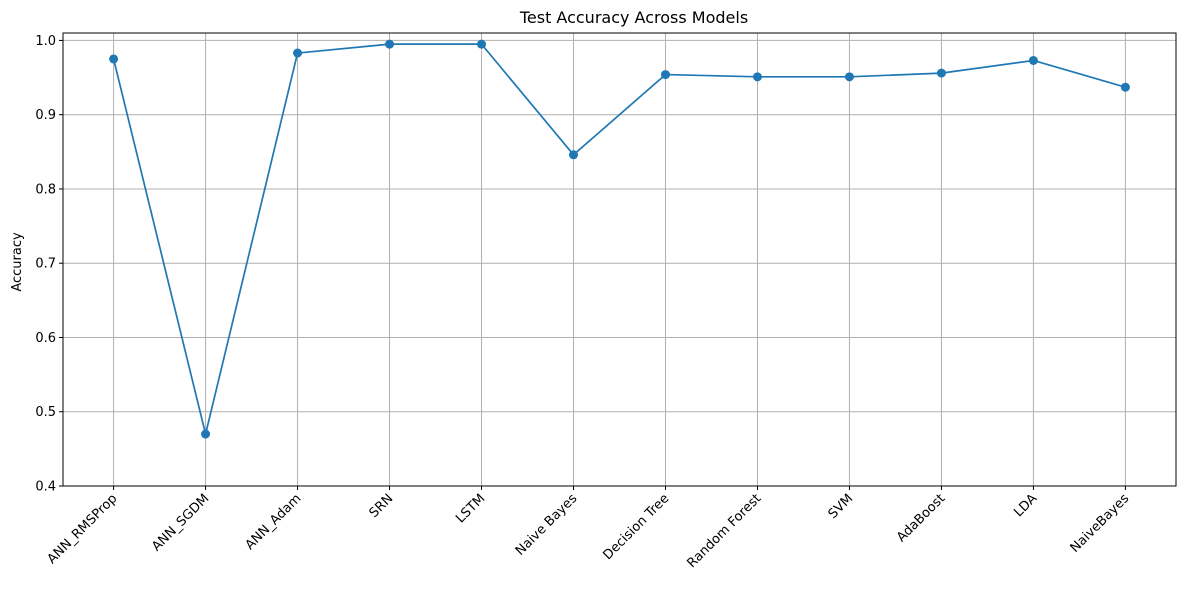  What do you see at coordinates (547, 525) in the screenshot?
I see `x-tick-label: Naive Bayes` at bounding box center [547, 525].